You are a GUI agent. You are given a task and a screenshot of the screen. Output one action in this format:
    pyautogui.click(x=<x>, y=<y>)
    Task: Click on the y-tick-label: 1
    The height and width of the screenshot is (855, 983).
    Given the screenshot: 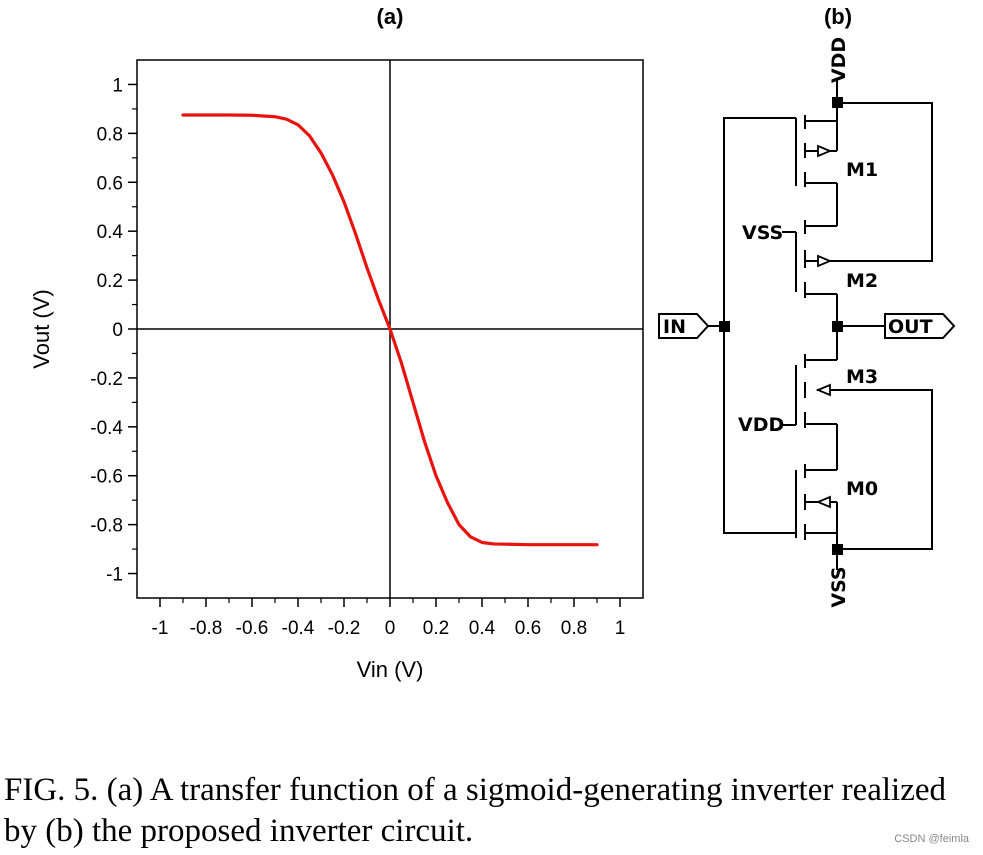 What is the action you would take?
    pyautogui.click(x=117, y=85)
    